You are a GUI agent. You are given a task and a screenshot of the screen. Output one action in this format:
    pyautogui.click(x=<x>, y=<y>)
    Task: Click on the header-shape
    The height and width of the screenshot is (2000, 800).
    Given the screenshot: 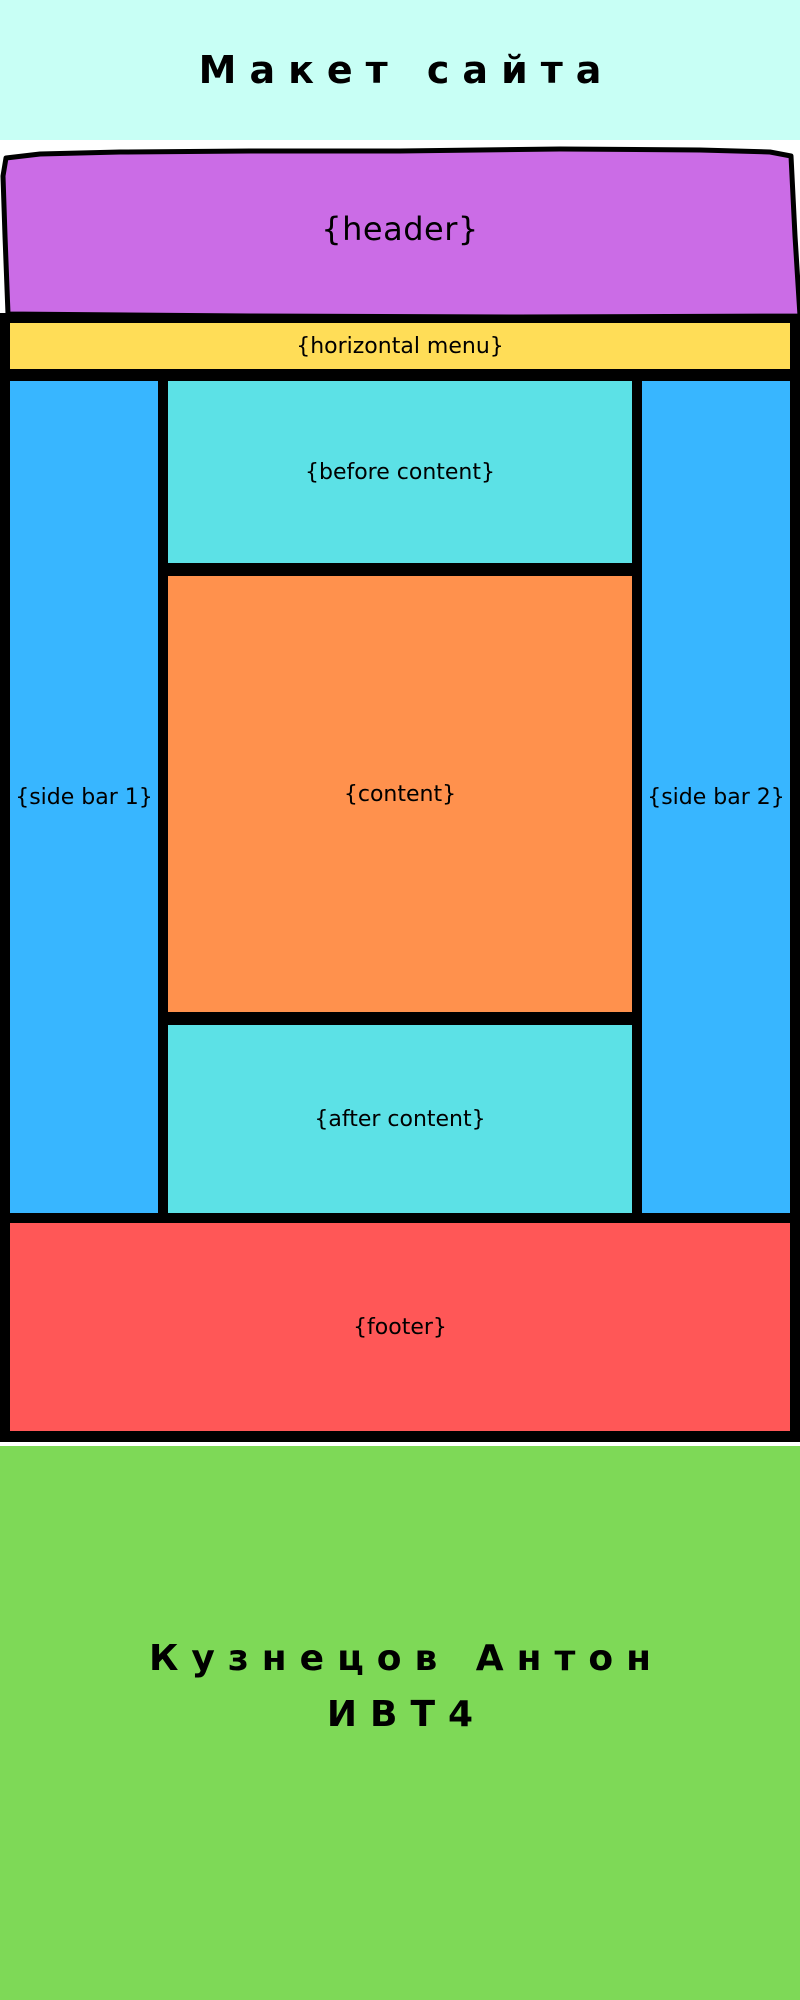 What is the action you would take?
    pyautogui.click(x=400, y=233)
    